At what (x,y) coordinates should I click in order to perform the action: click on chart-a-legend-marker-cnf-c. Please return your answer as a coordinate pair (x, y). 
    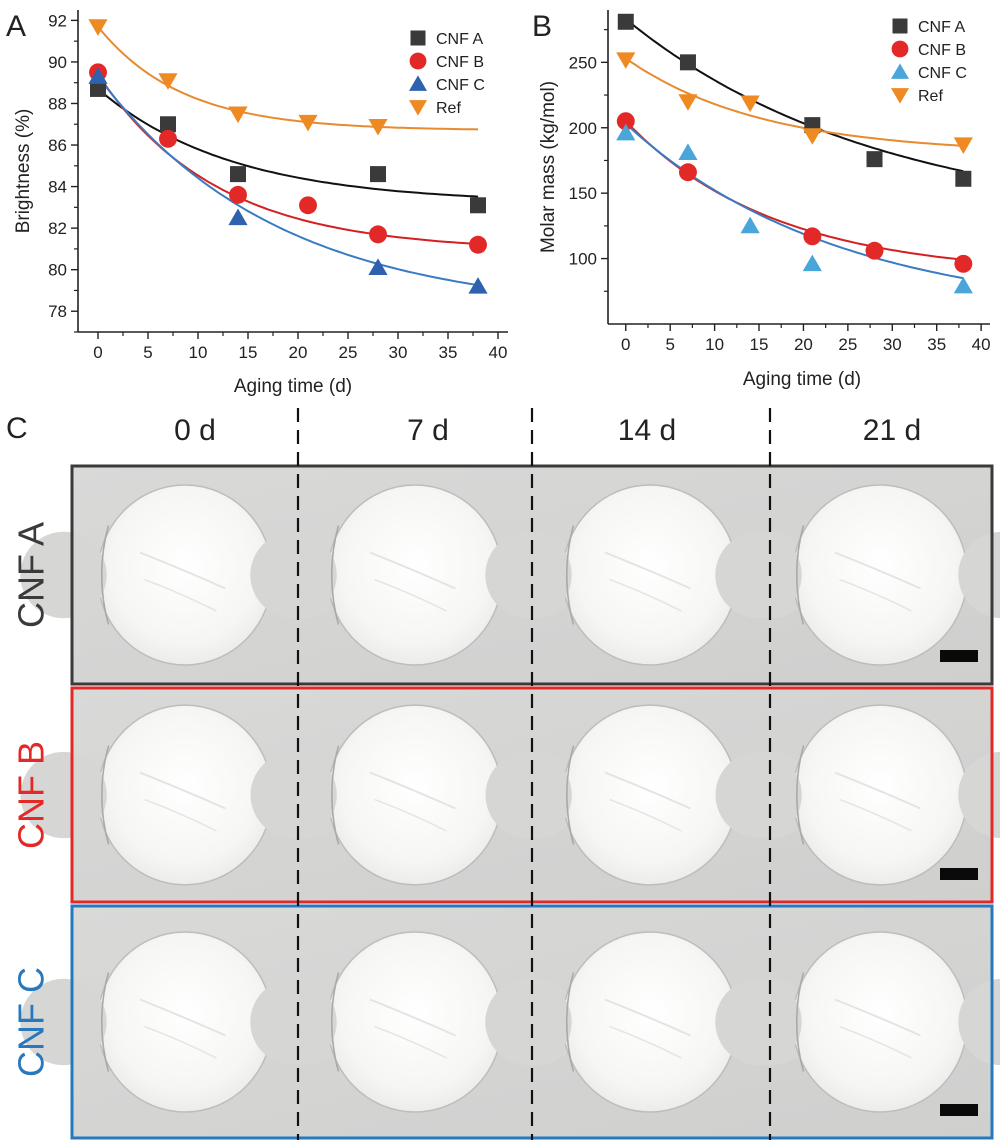
    Looking at the image, I should click on (418, 83).